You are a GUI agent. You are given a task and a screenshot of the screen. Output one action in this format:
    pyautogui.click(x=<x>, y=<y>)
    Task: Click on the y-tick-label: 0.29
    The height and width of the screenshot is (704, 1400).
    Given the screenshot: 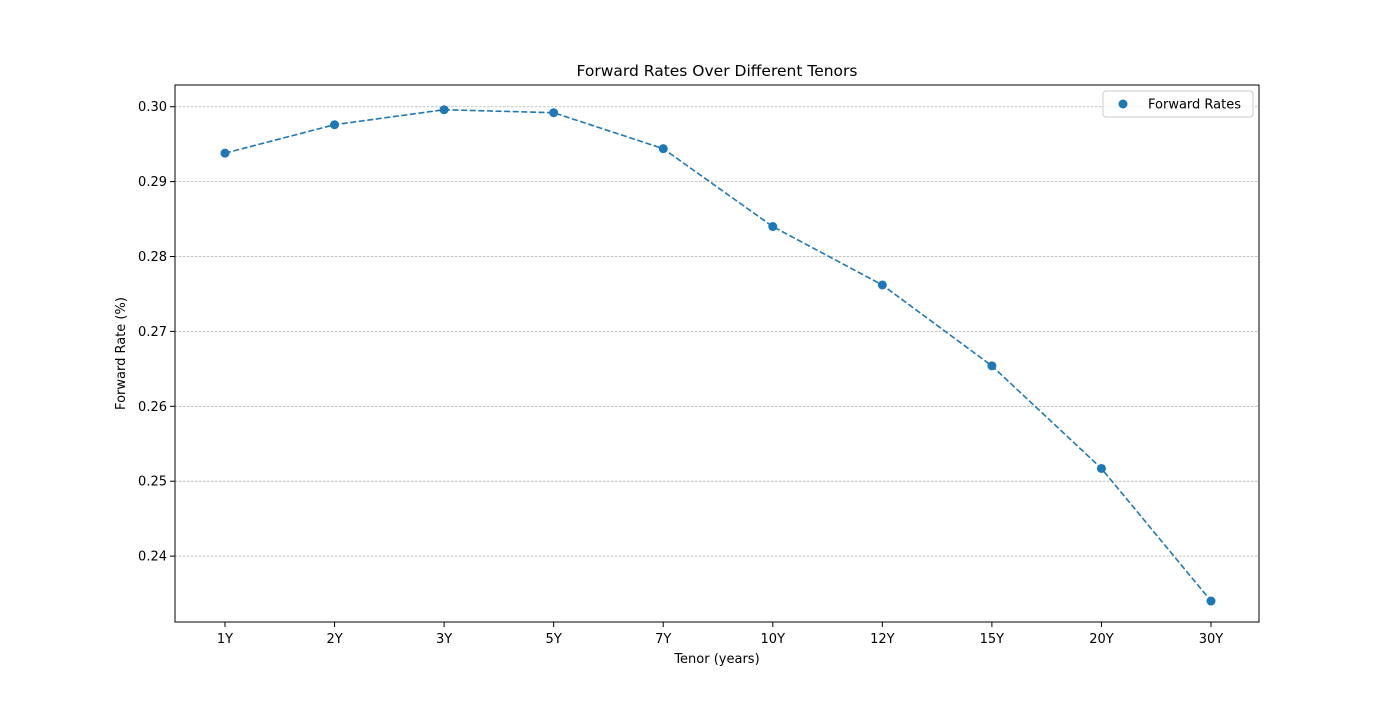 What is the action you would take?
    pyautogui.click(x=152, y=182)
    